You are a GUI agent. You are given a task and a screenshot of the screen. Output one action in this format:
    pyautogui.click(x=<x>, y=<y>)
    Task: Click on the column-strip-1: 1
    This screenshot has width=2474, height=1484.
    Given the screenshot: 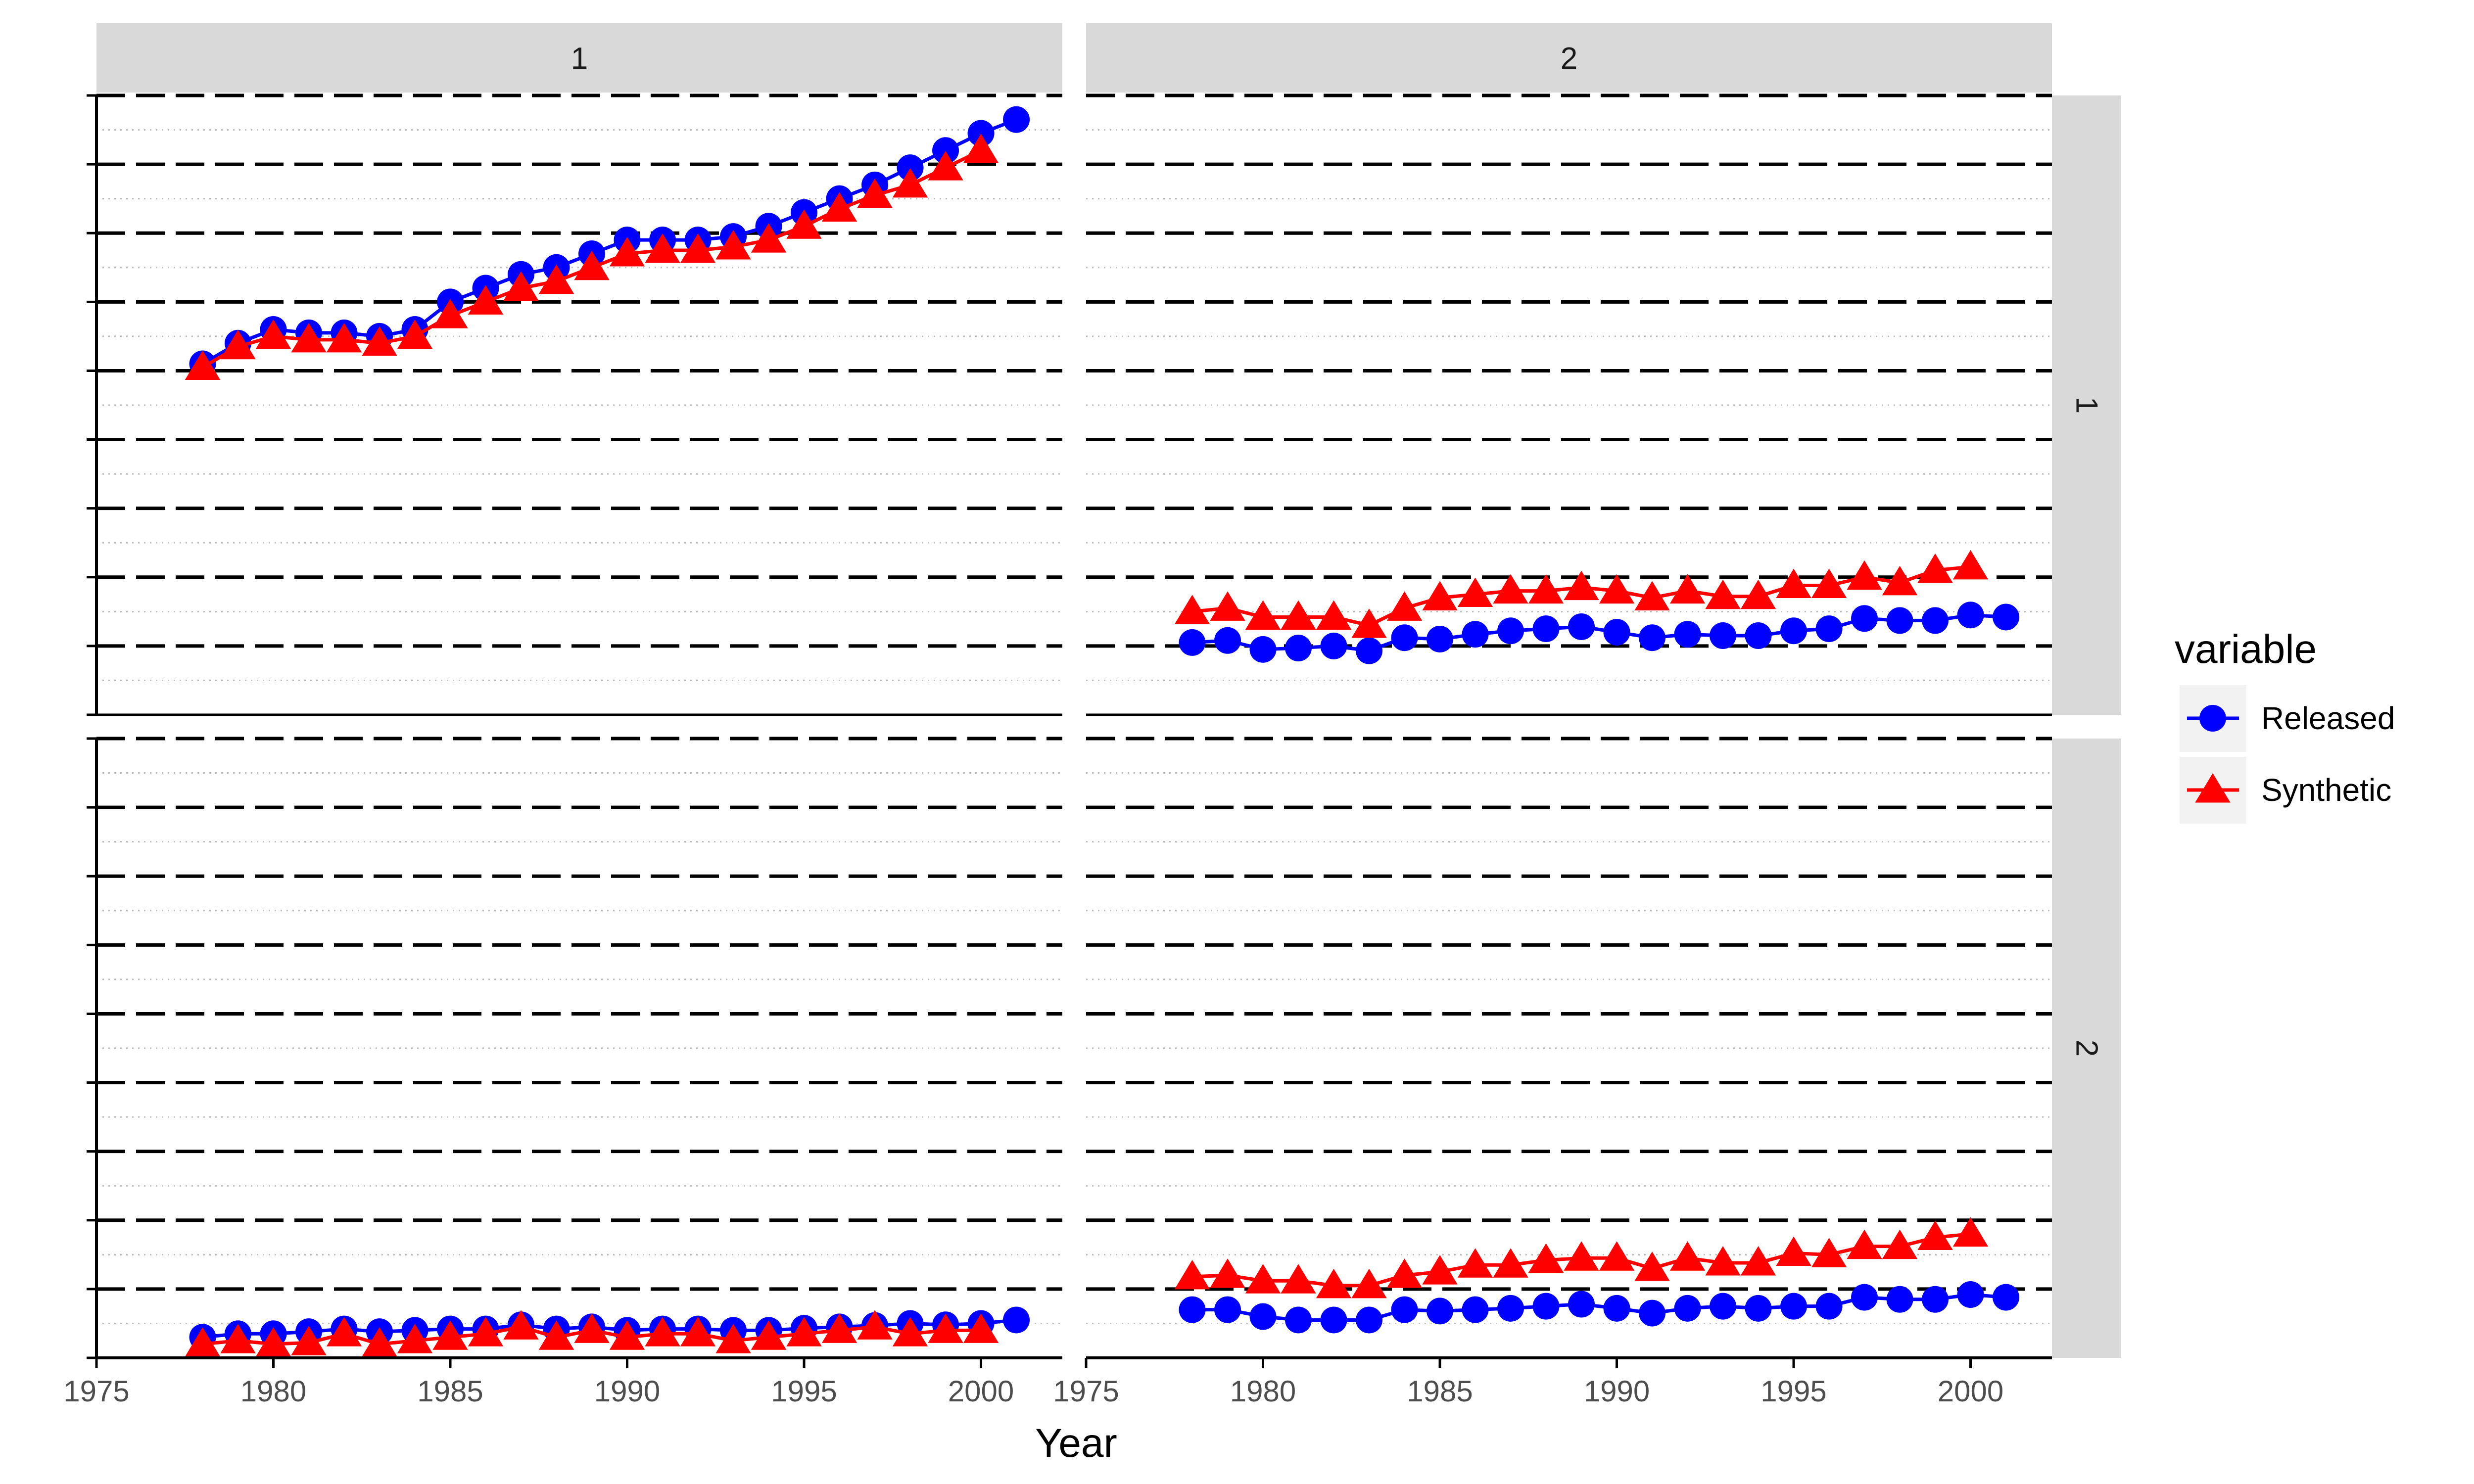 What is the action you would take?
    pyautogui.click(x=579, y=58)
    